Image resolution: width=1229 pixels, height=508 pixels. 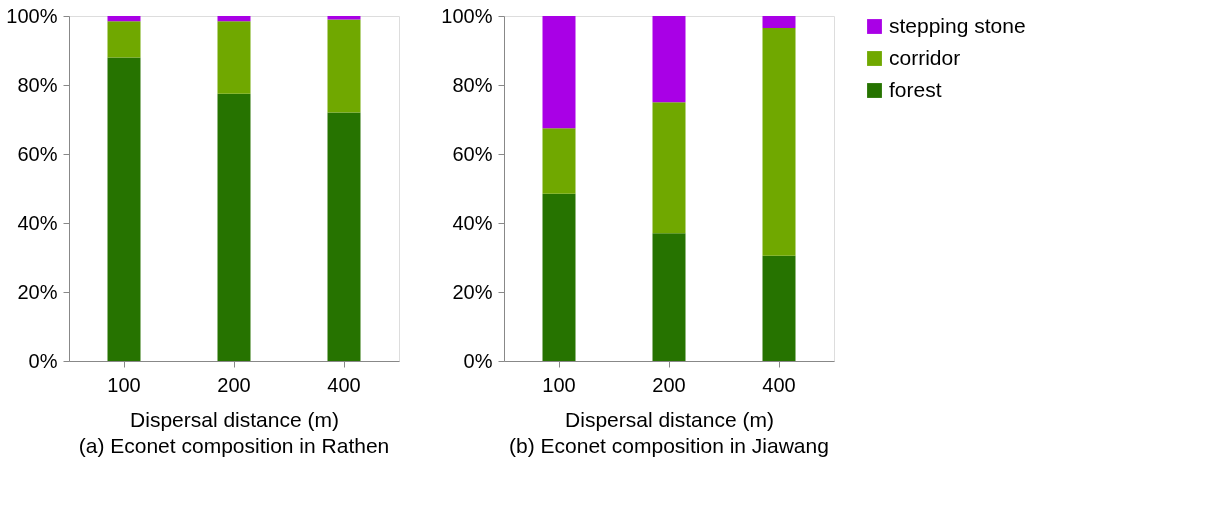 I want to click on text: (a) Econet composition in Rathen, so click(x=234, y=445).